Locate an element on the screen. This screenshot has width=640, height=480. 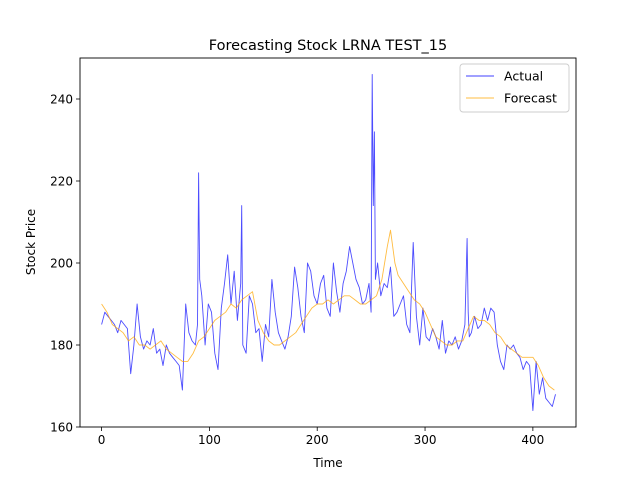
x-axis-label: Time is located at coordinates (327, 463).